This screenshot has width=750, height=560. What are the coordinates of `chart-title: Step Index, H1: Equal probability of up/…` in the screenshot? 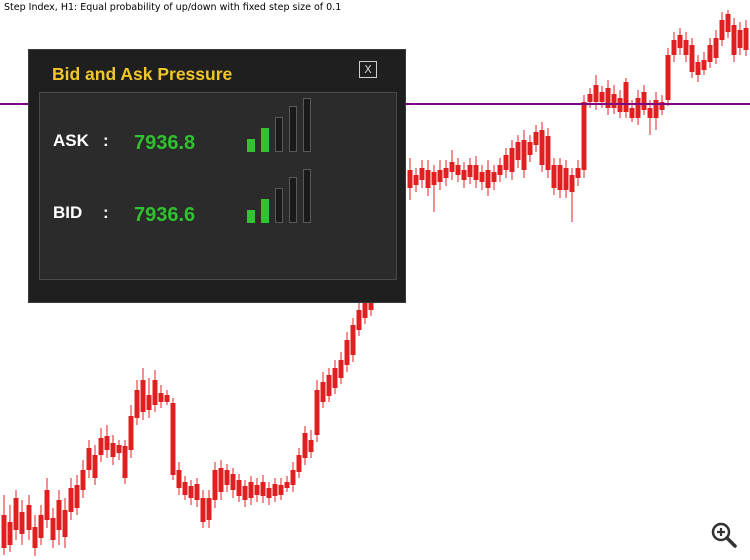 It's located at (173, 7).